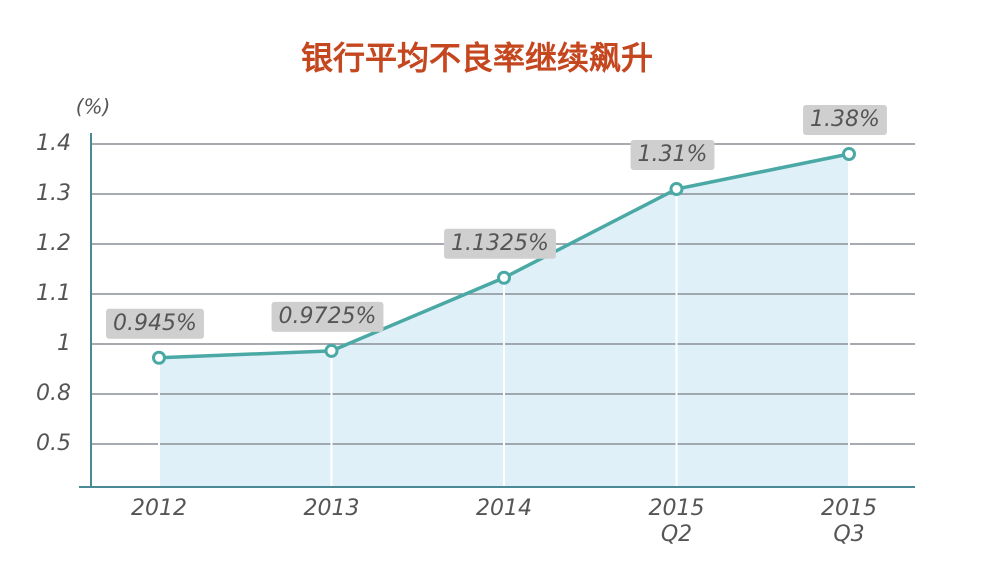  I want to click on value-label: 1.1325%, so click(500, 243).